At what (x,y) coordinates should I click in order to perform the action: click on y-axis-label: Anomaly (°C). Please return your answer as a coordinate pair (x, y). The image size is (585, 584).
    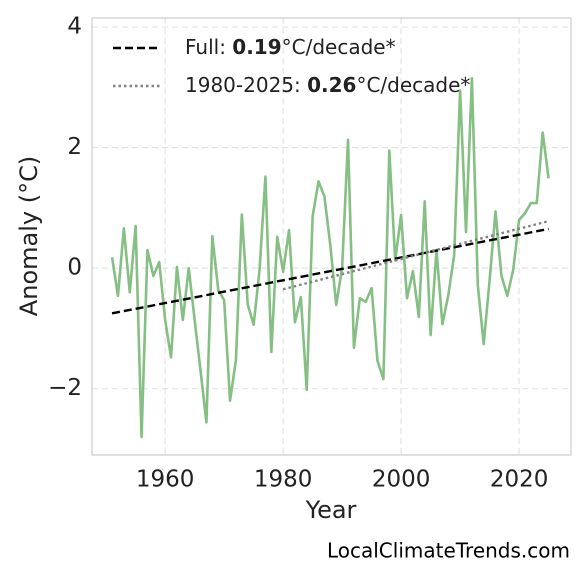
    Looking at the image, I should click on (29, 236).